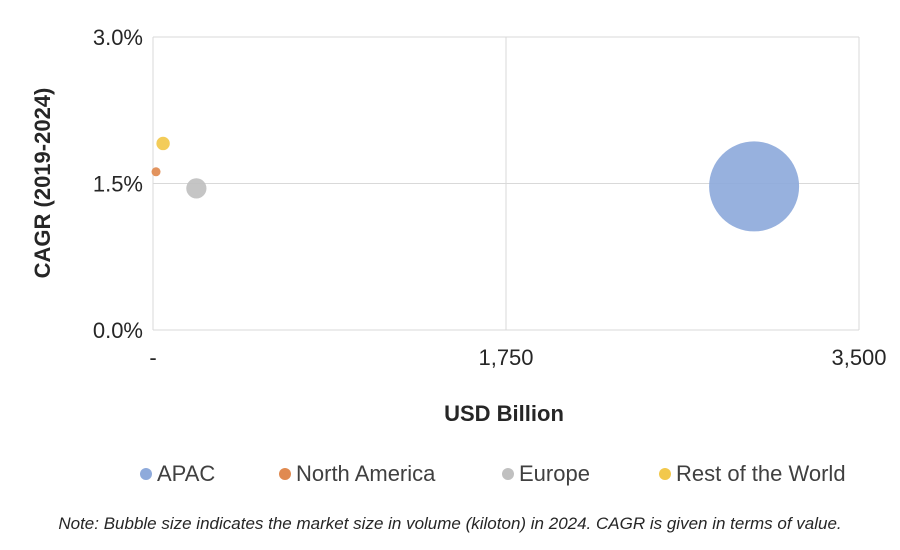 The image size is (900, 550). I want to click on legend-marker-north-america, so click(285, 474).